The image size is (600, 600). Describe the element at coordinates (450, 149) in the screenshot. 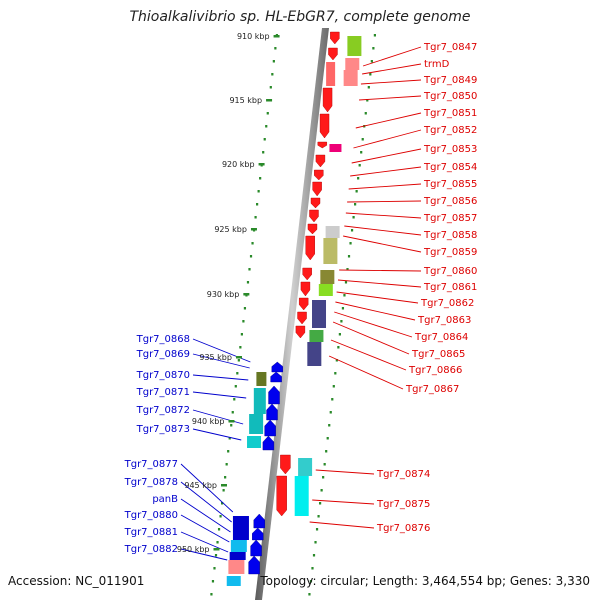

I see `forward-gene-label: Tgr7_0853` at that location.